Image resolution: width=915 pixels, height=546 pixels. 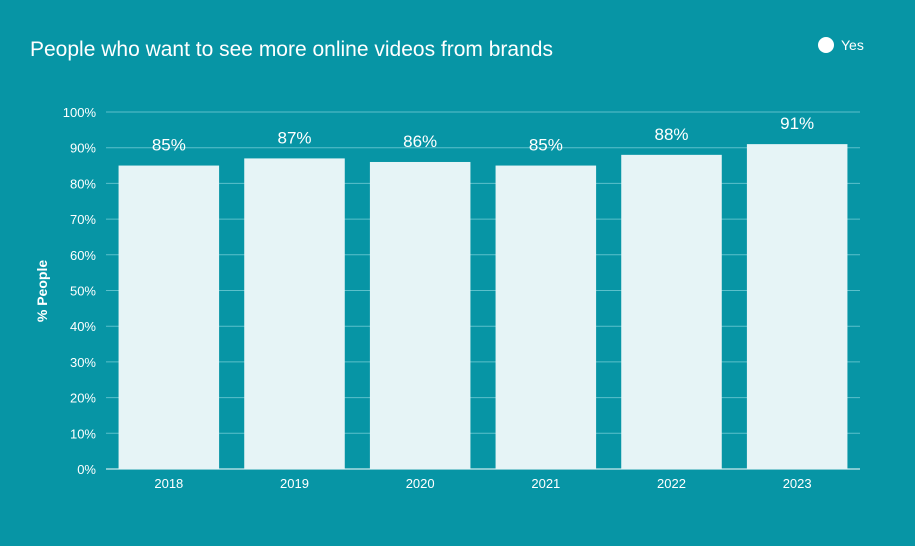 I want to click on data-labels: 85% 87% 86% 85% 88% 91%, so click(x=483, y=134).